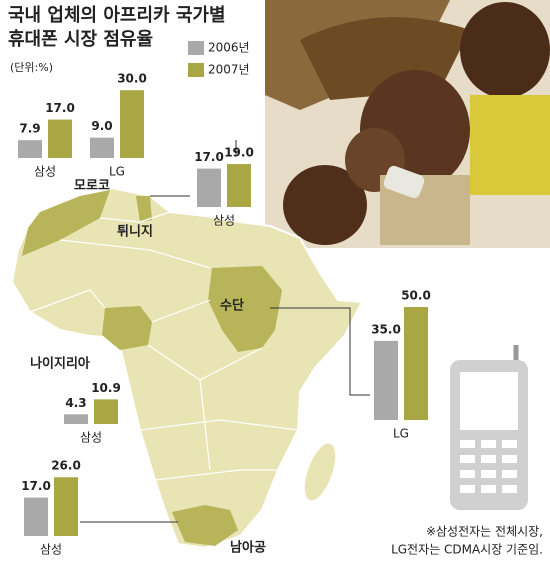 This screenshot has width=550, height=576. What do you see at coordinates (489, 427) in the screenshot?
I see `phone-icon` at bounding box center [489, 427].